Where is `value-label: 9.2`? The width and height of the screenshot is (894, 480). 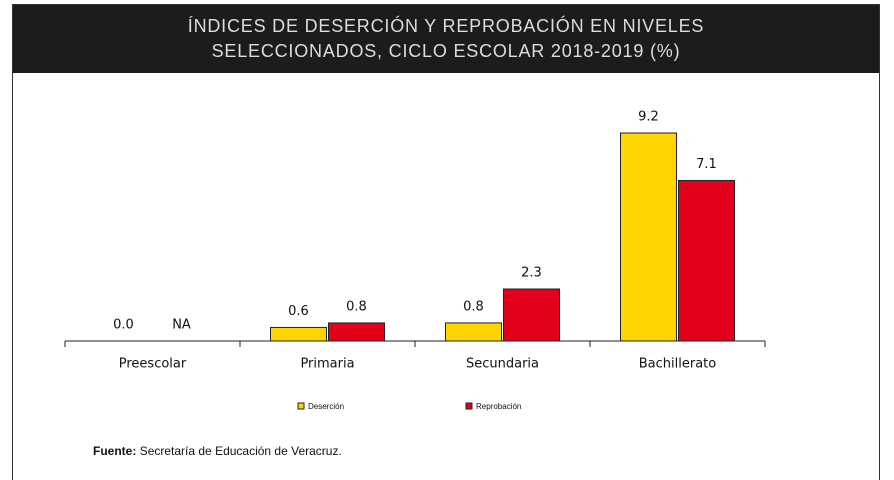
value-label: 9.2 is located at coordinates (648, 117).